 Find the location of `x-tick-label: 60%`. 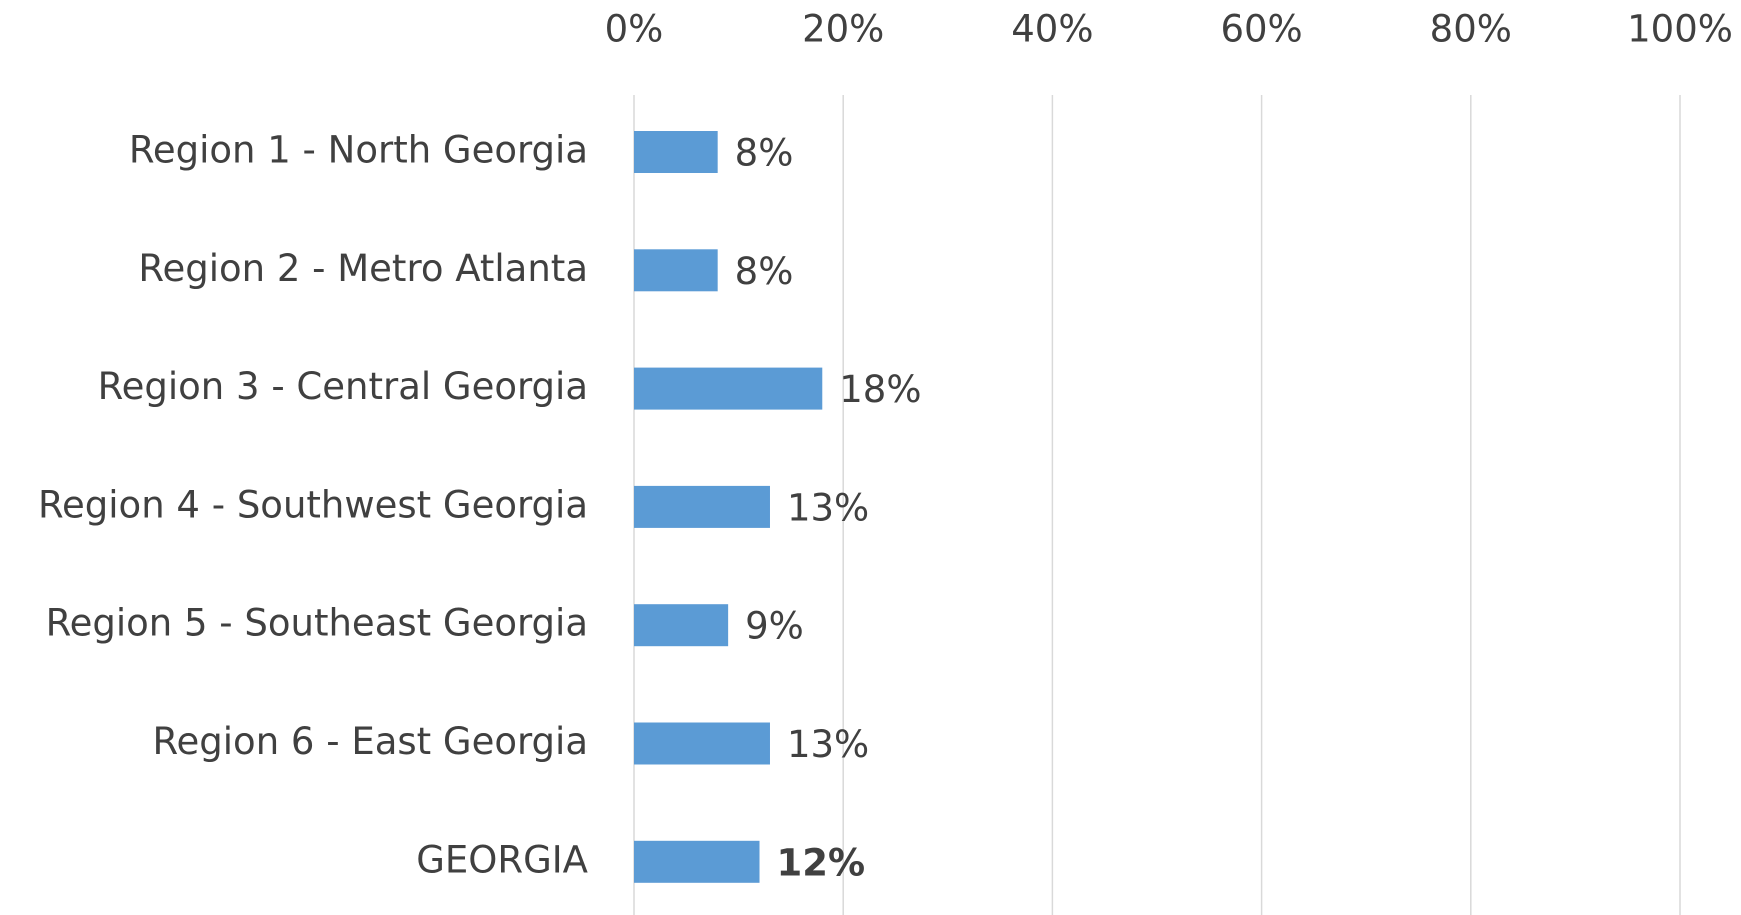

x-tick-label: 60% is located at coordinates (1261, 29).